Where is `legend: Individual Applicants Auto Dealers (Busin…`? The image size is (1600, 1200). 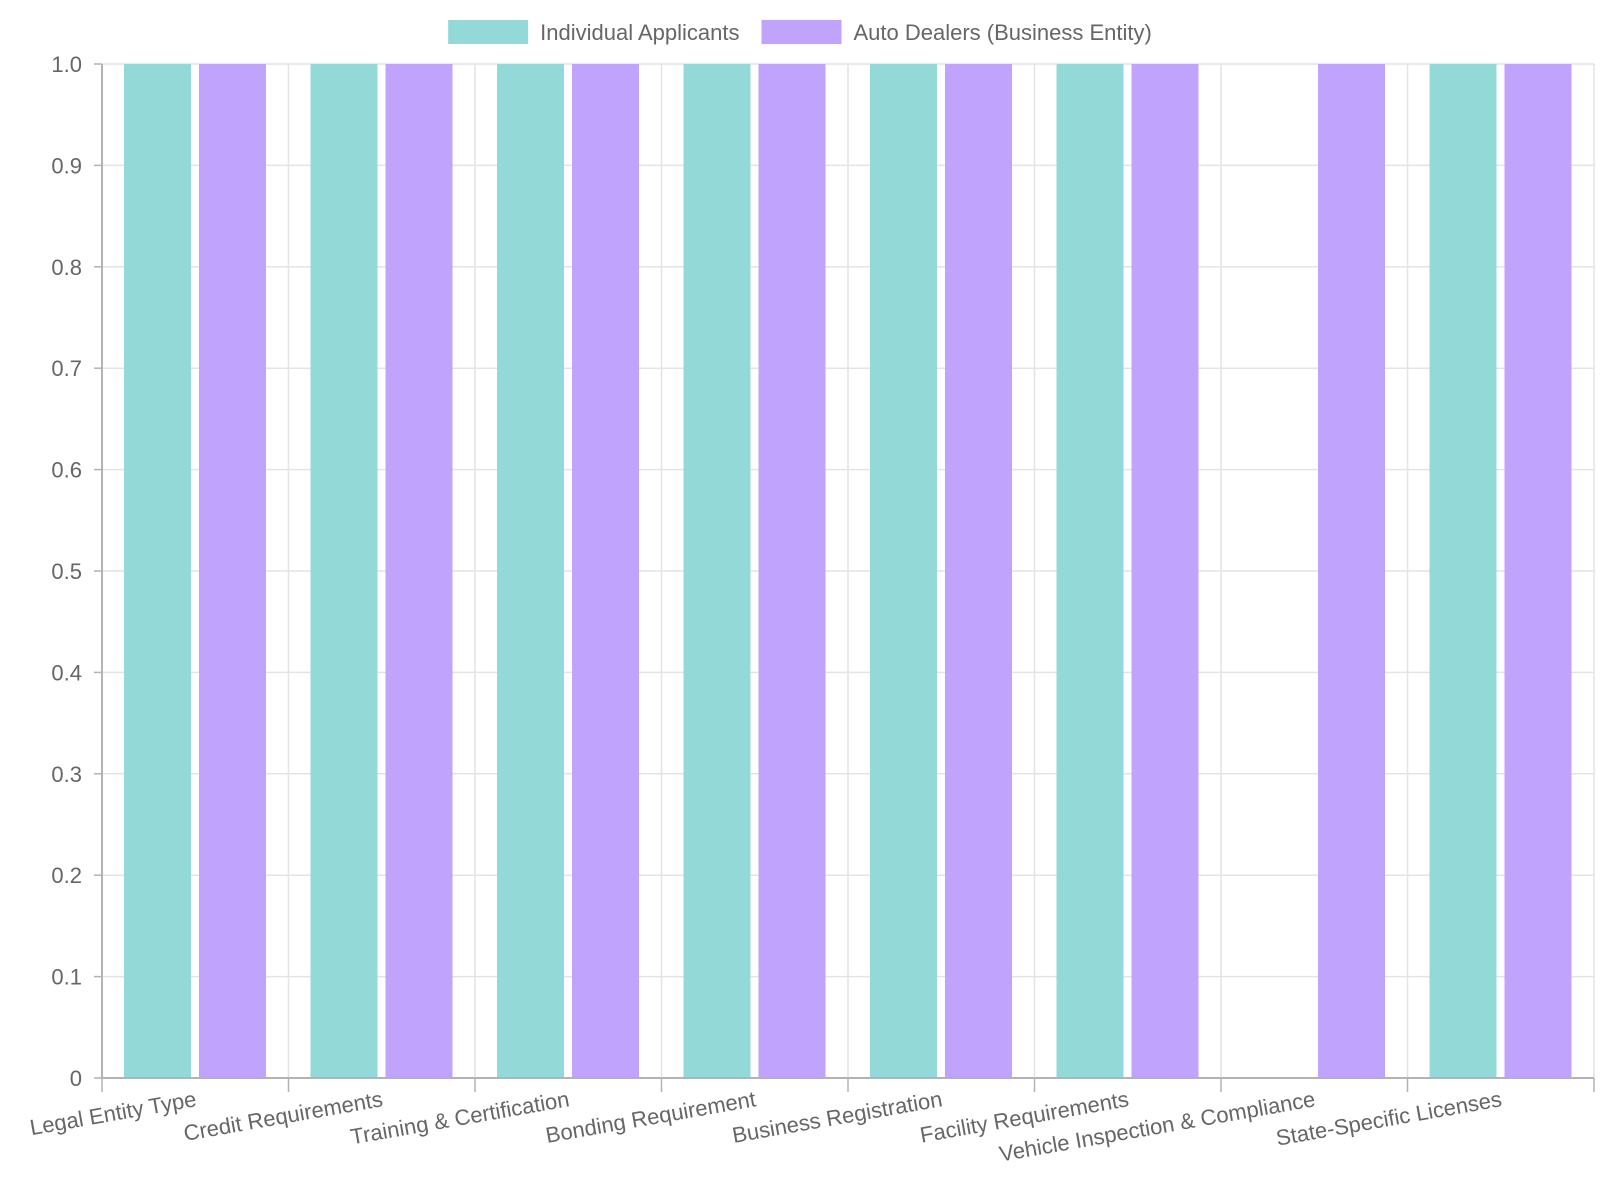
legend: Individual Applicants Auto Dealers (Busin… is located at coordinates (800, 32).